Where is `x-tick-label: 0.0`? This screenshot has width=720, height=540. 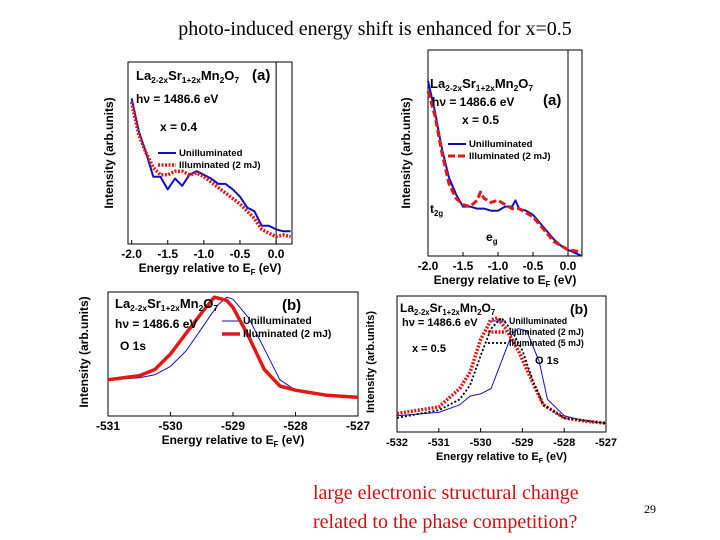 x-tick-label: 0.0 is located at coordinates (276, 254).